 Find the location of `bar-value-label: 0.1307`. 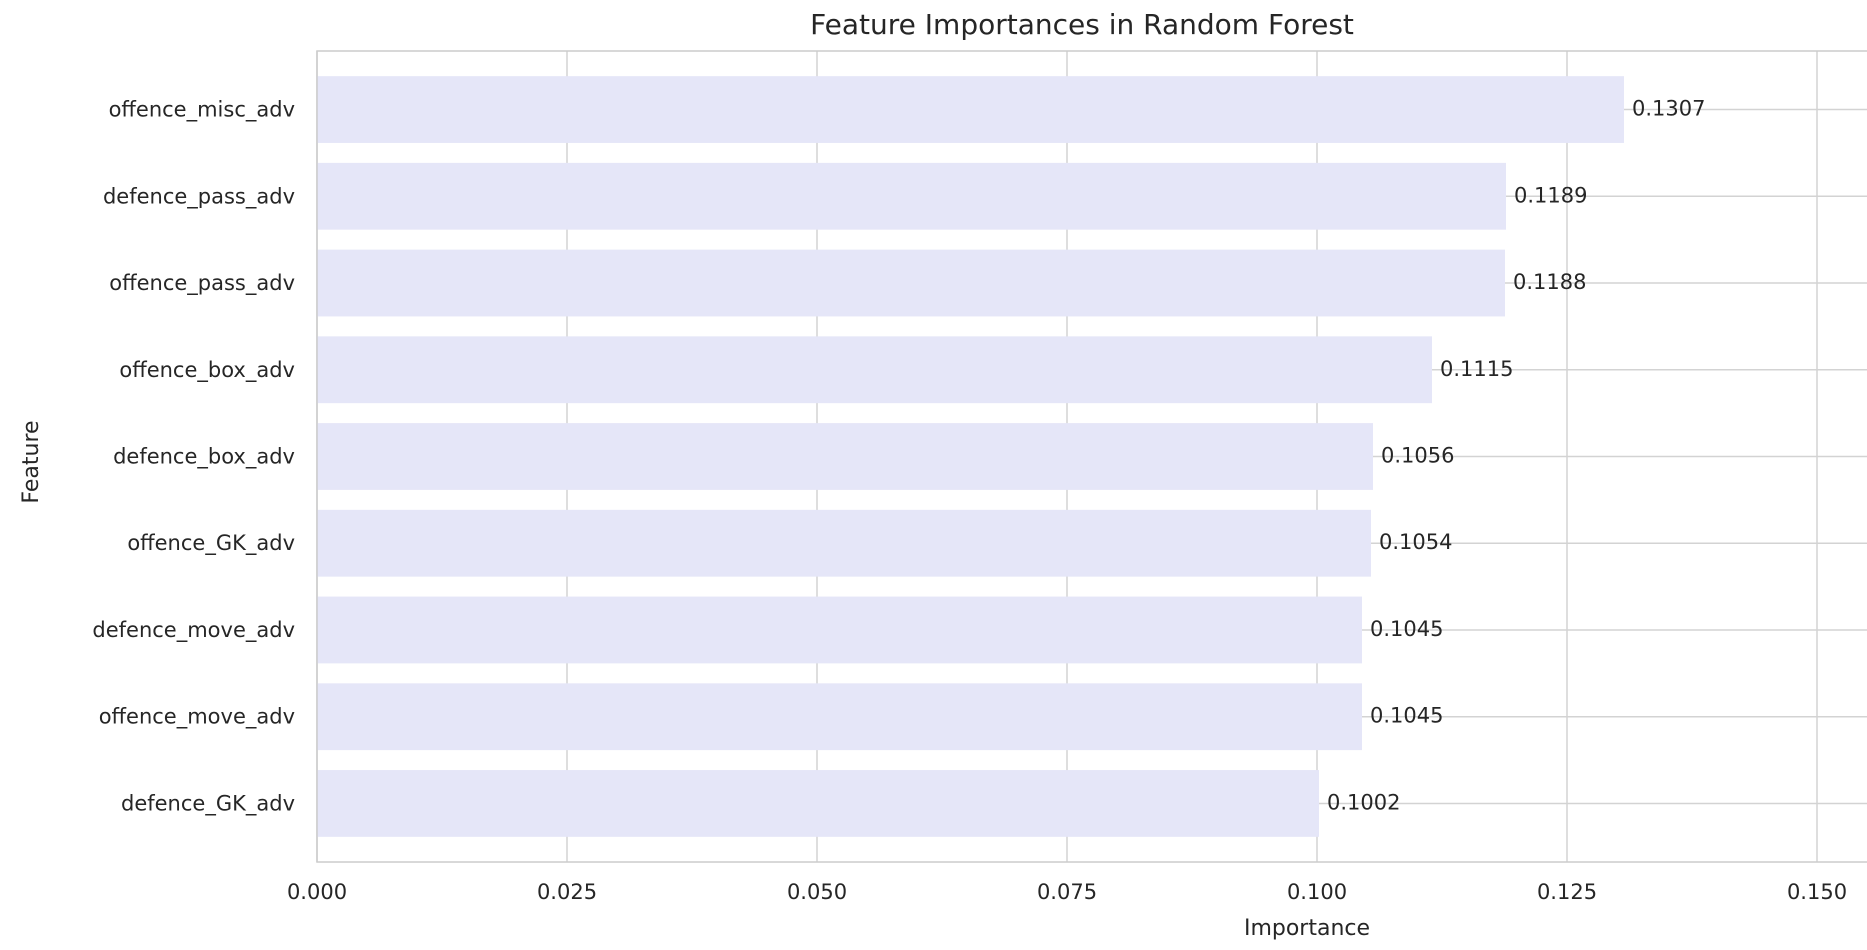

bar-value-label: 0.1307 is located at coordinates (1668, 109).